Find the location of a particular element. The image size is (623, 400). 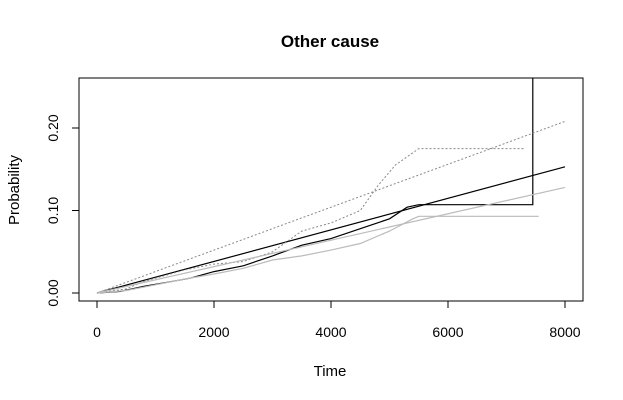

y-axis: 0.00 0.10 0.20 is located at coordinates (62, 196).